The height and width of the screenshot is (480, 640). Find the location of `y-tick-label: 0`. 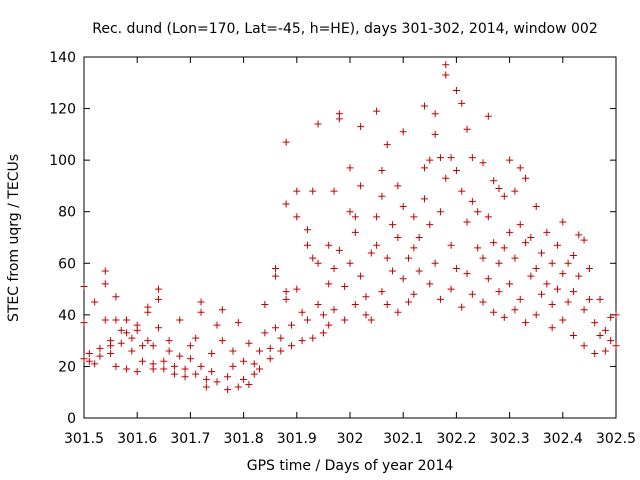

y-tick-label: 0 is located at coordinates (71, 419).